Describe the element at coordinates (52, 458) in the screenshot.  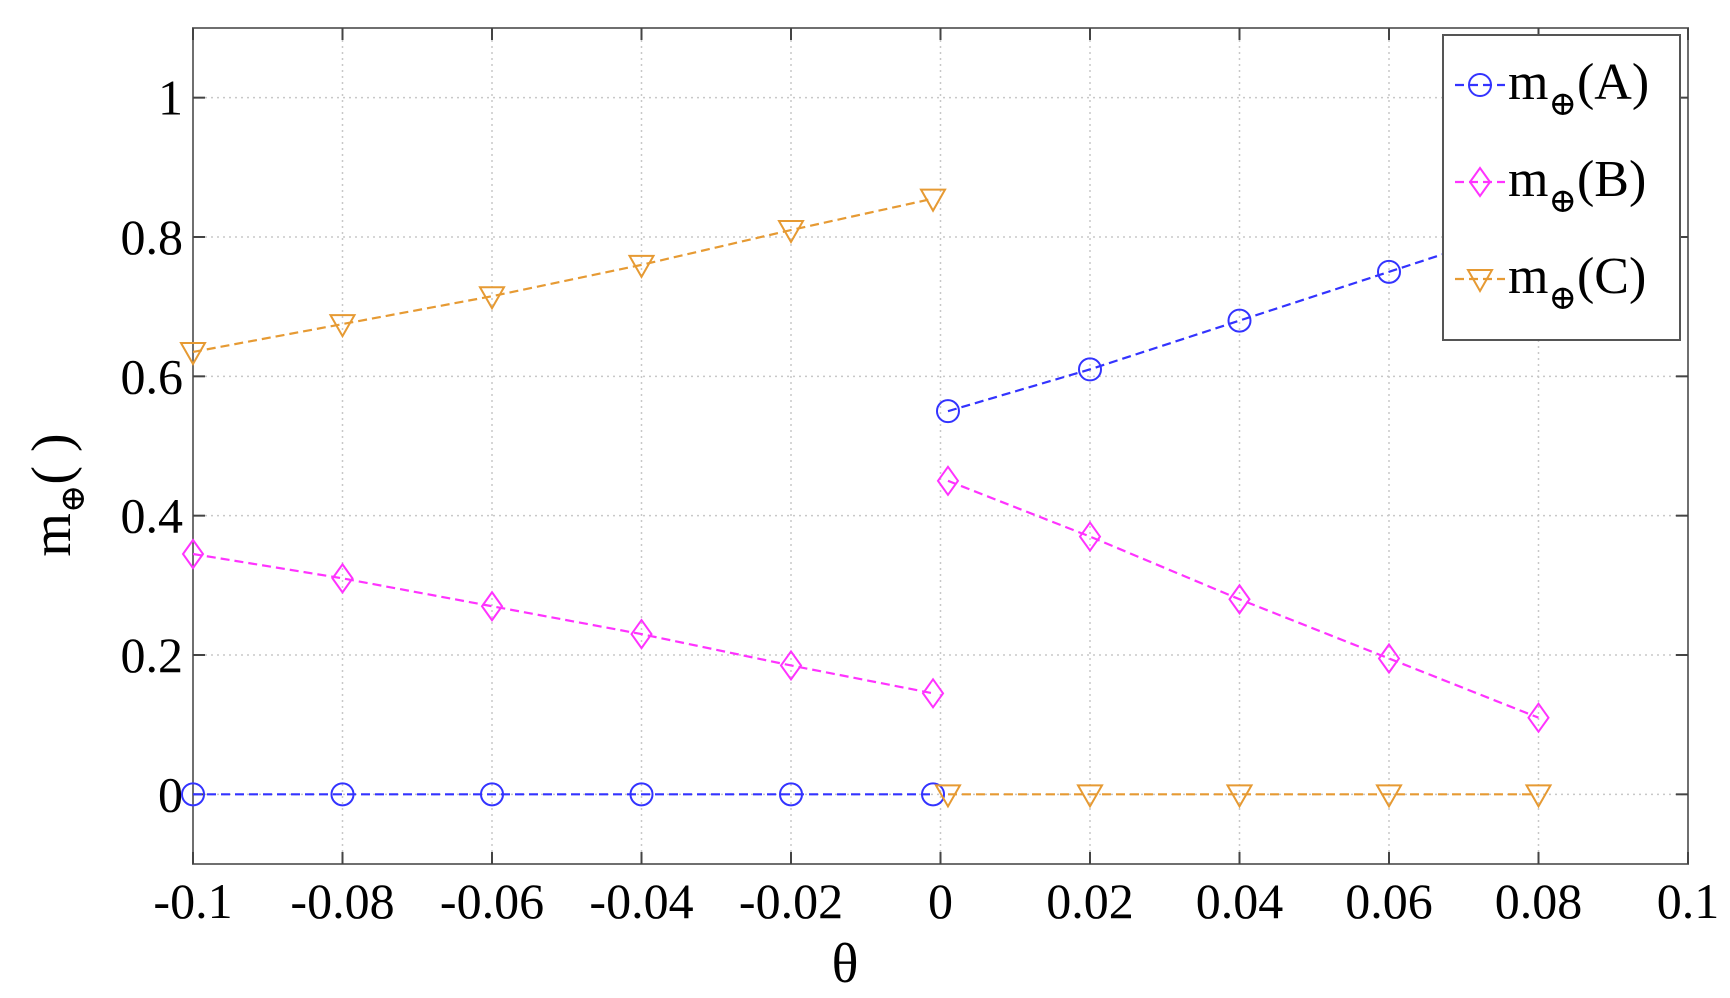
I see `y-axis-label-suffix: ( )` at that location.